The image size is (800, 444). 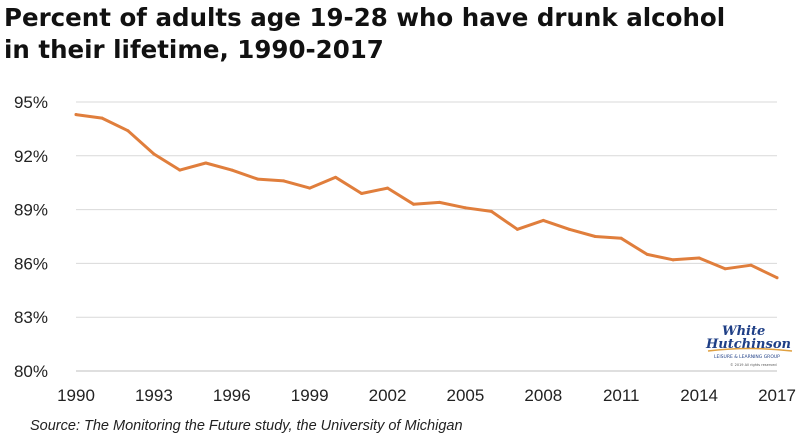 I want to click on y-tick-label: 80%, so click(x=31, y=371).